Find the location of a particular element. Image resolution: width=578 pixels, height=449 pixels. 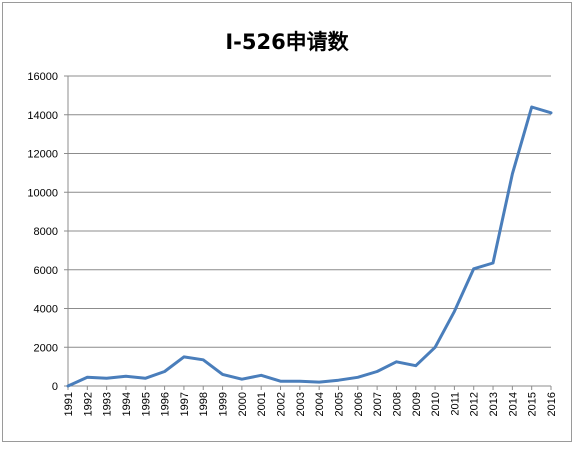

x-tick-label: 1997 is located at coordinates (185, 404).